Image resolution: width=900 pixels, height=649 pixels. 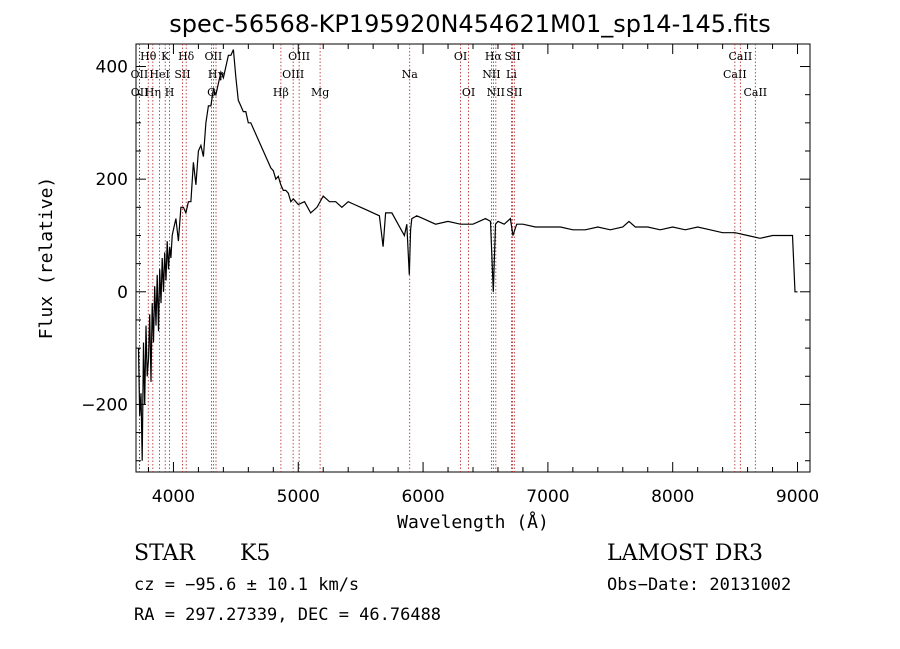 What do you see at coordinates (153, 92) in the screenshot?
I see `spectral-line-label: Hη` at bounding box center [153, 92].